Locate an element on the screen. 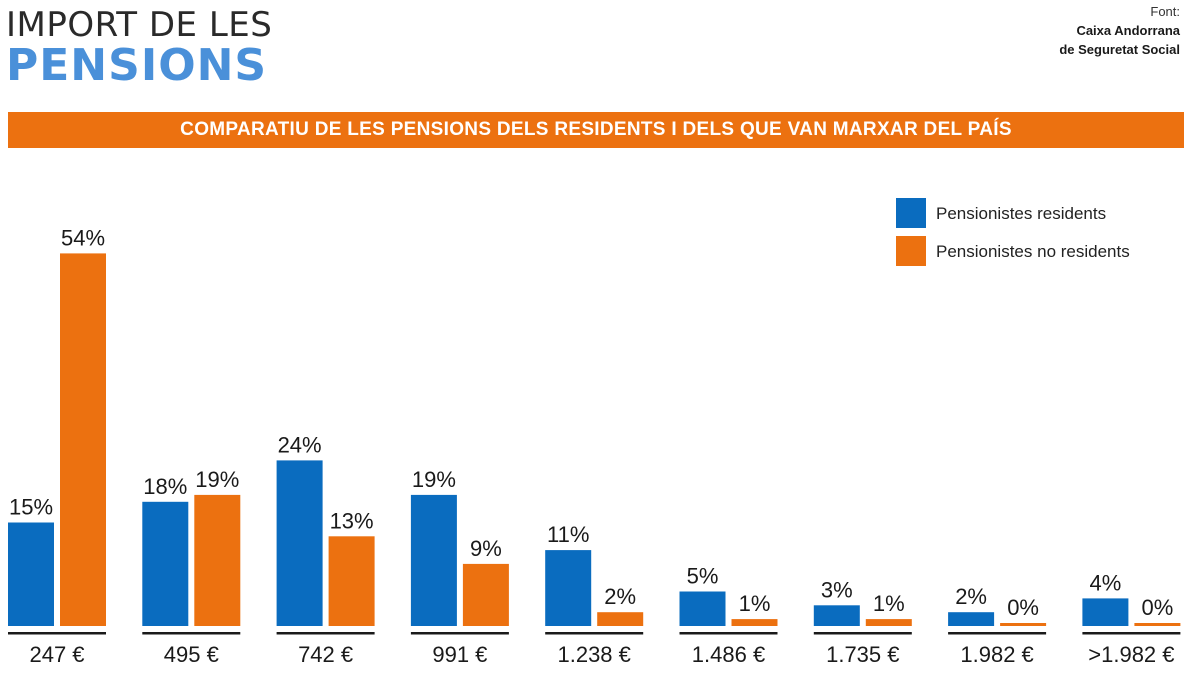  legend-label-no-residents: Pensionistes no residents is located at coordinates (1033, 251).